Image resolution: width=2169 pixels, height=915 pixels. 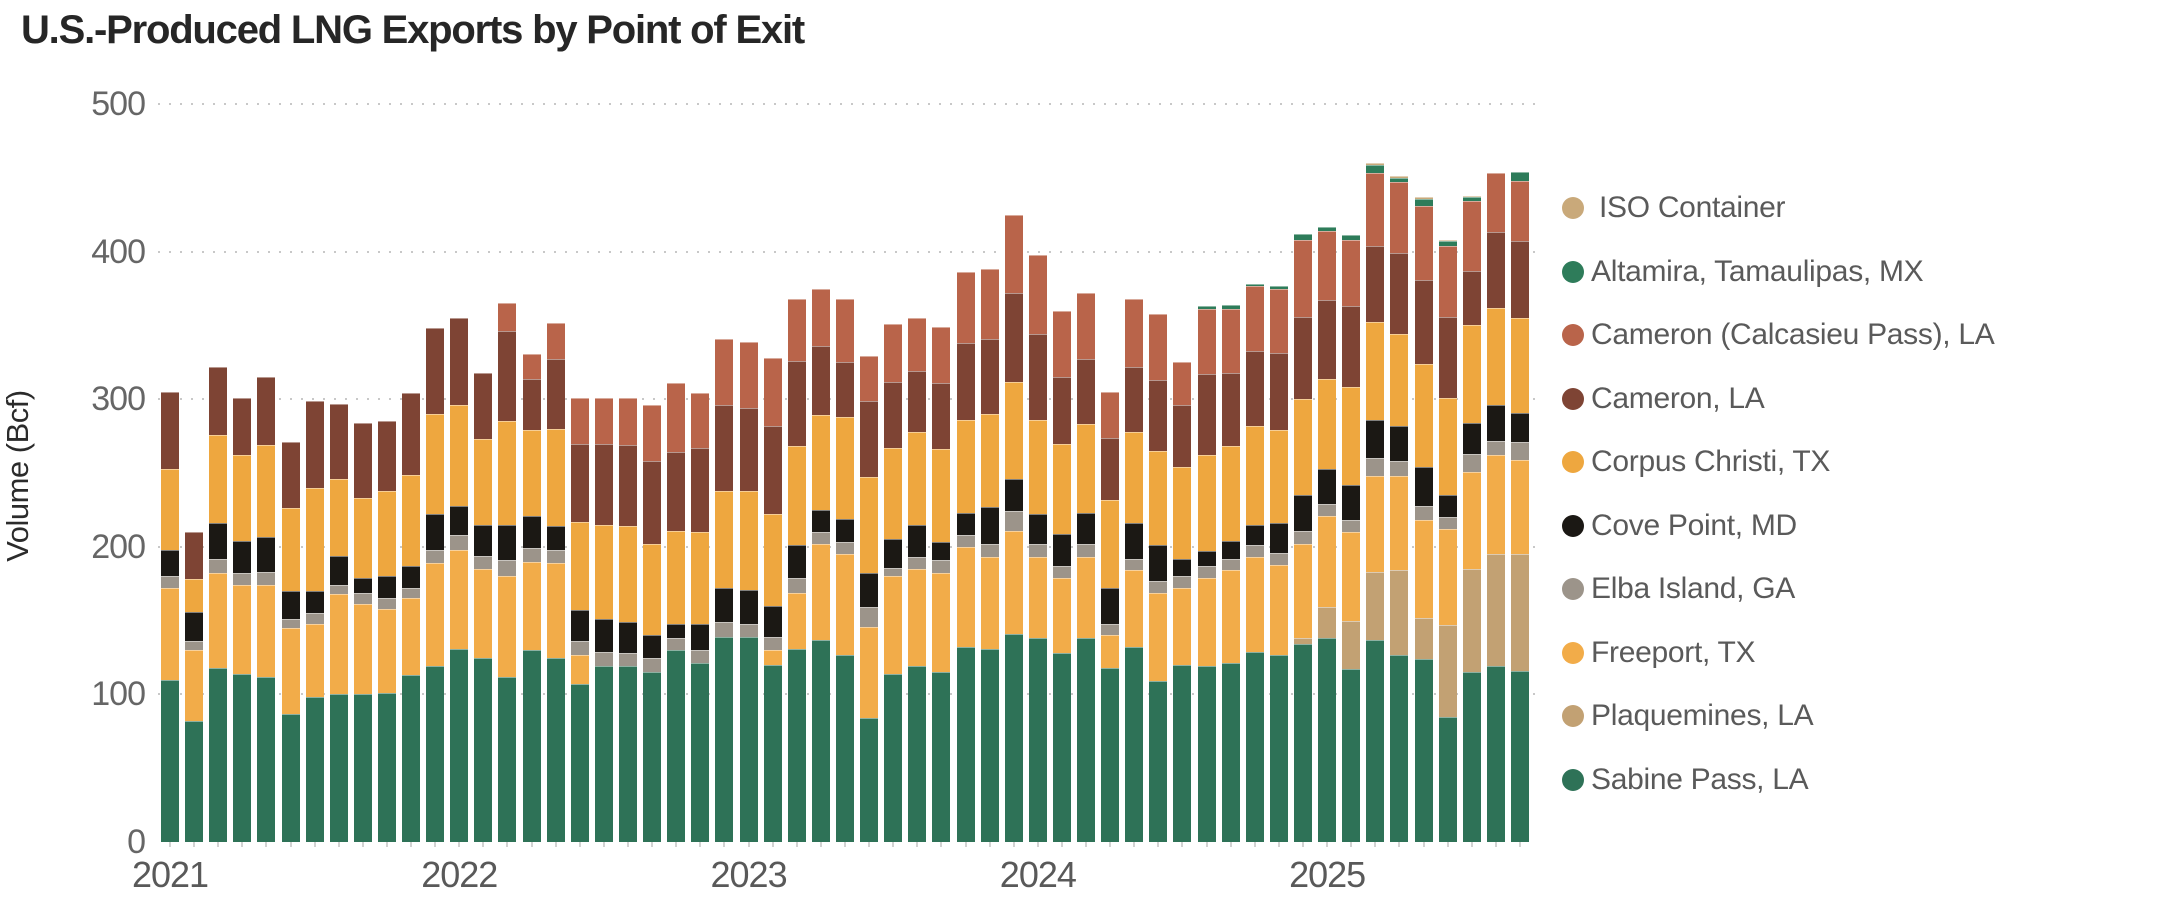 I want to click on segment-2022-12-elba-island-ga, so click(x=724, y=629).